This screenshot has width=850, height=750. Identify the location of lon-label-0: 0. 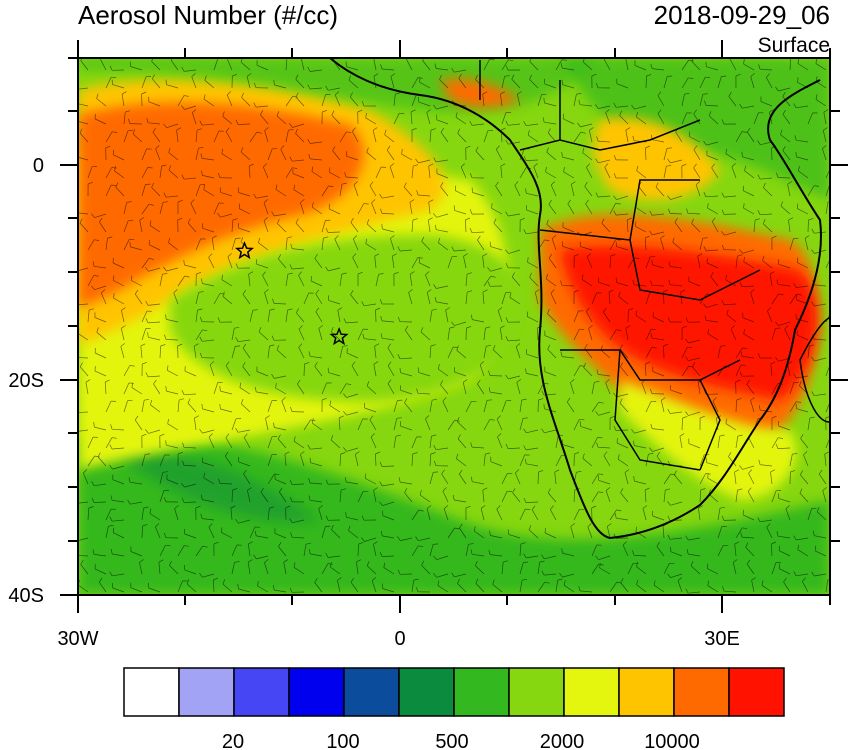
(399, 639).